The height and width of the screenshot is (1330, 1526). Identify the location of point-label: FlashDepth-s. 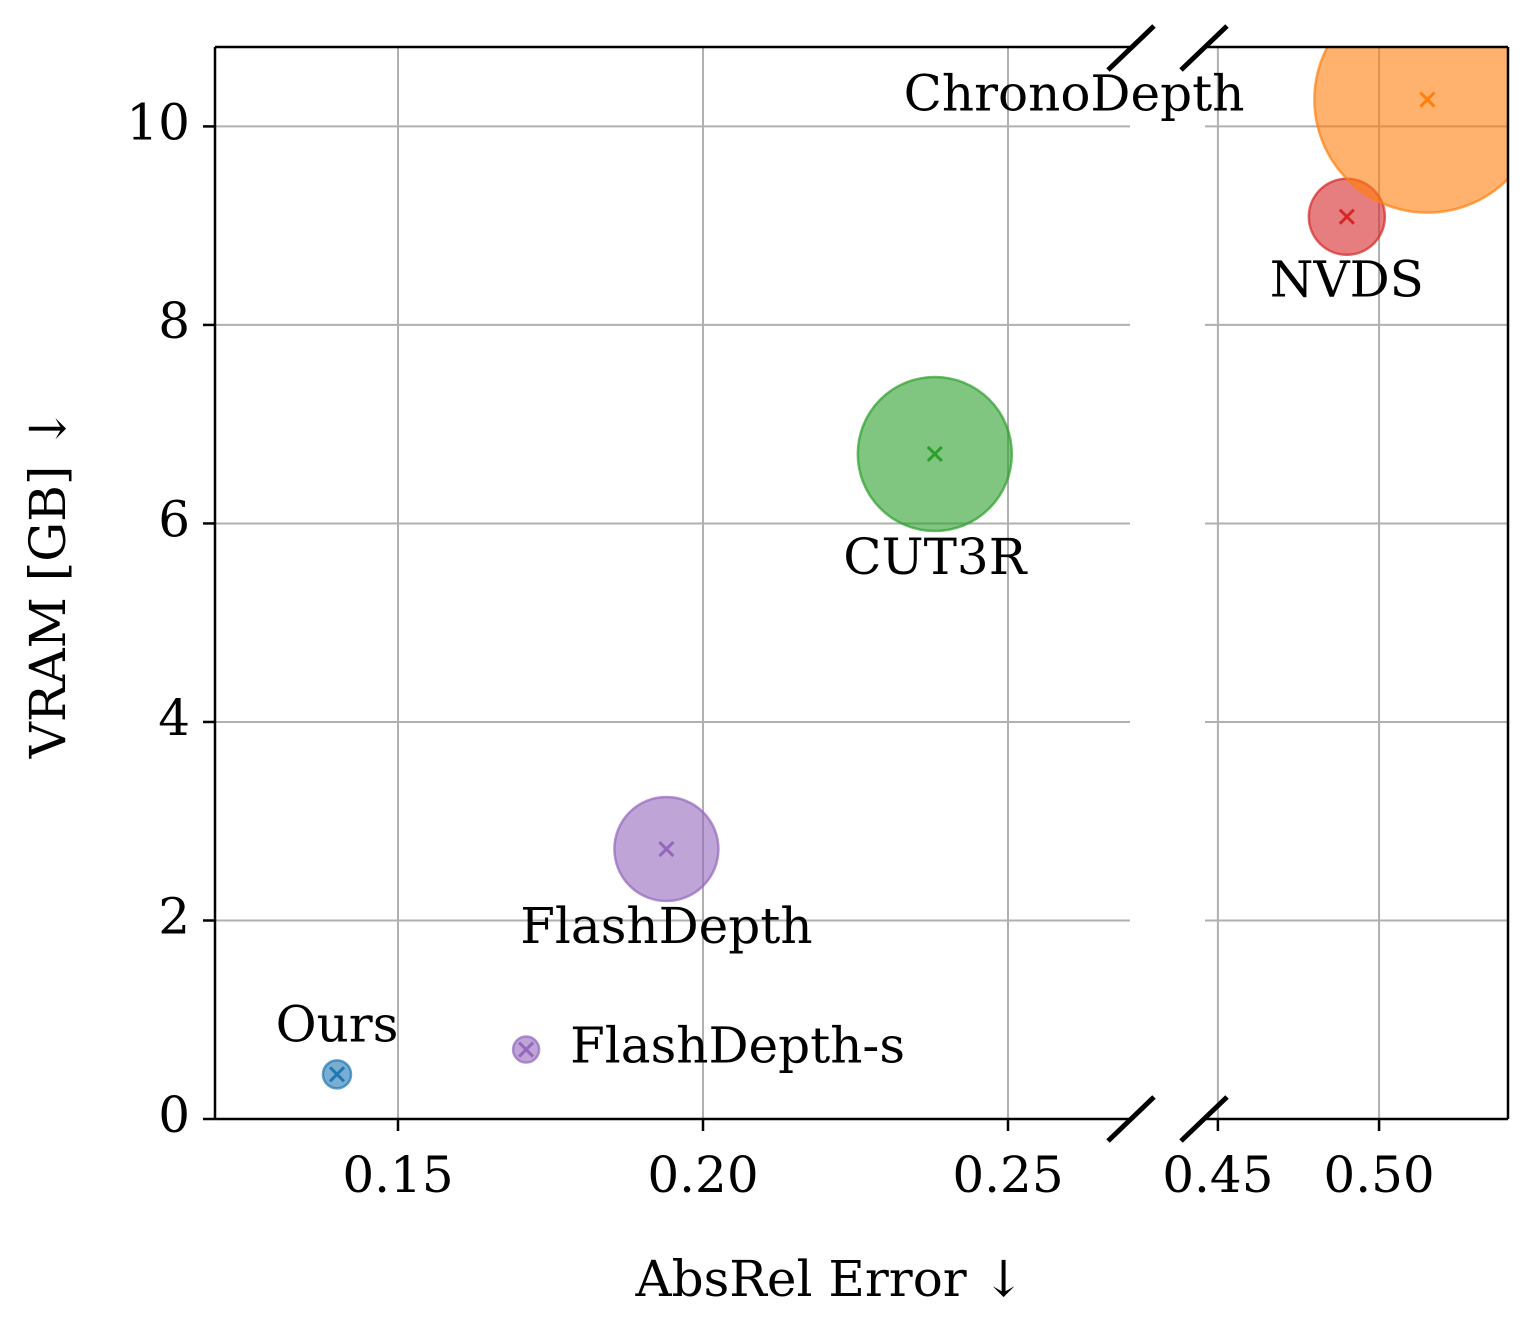
(737, 1046).